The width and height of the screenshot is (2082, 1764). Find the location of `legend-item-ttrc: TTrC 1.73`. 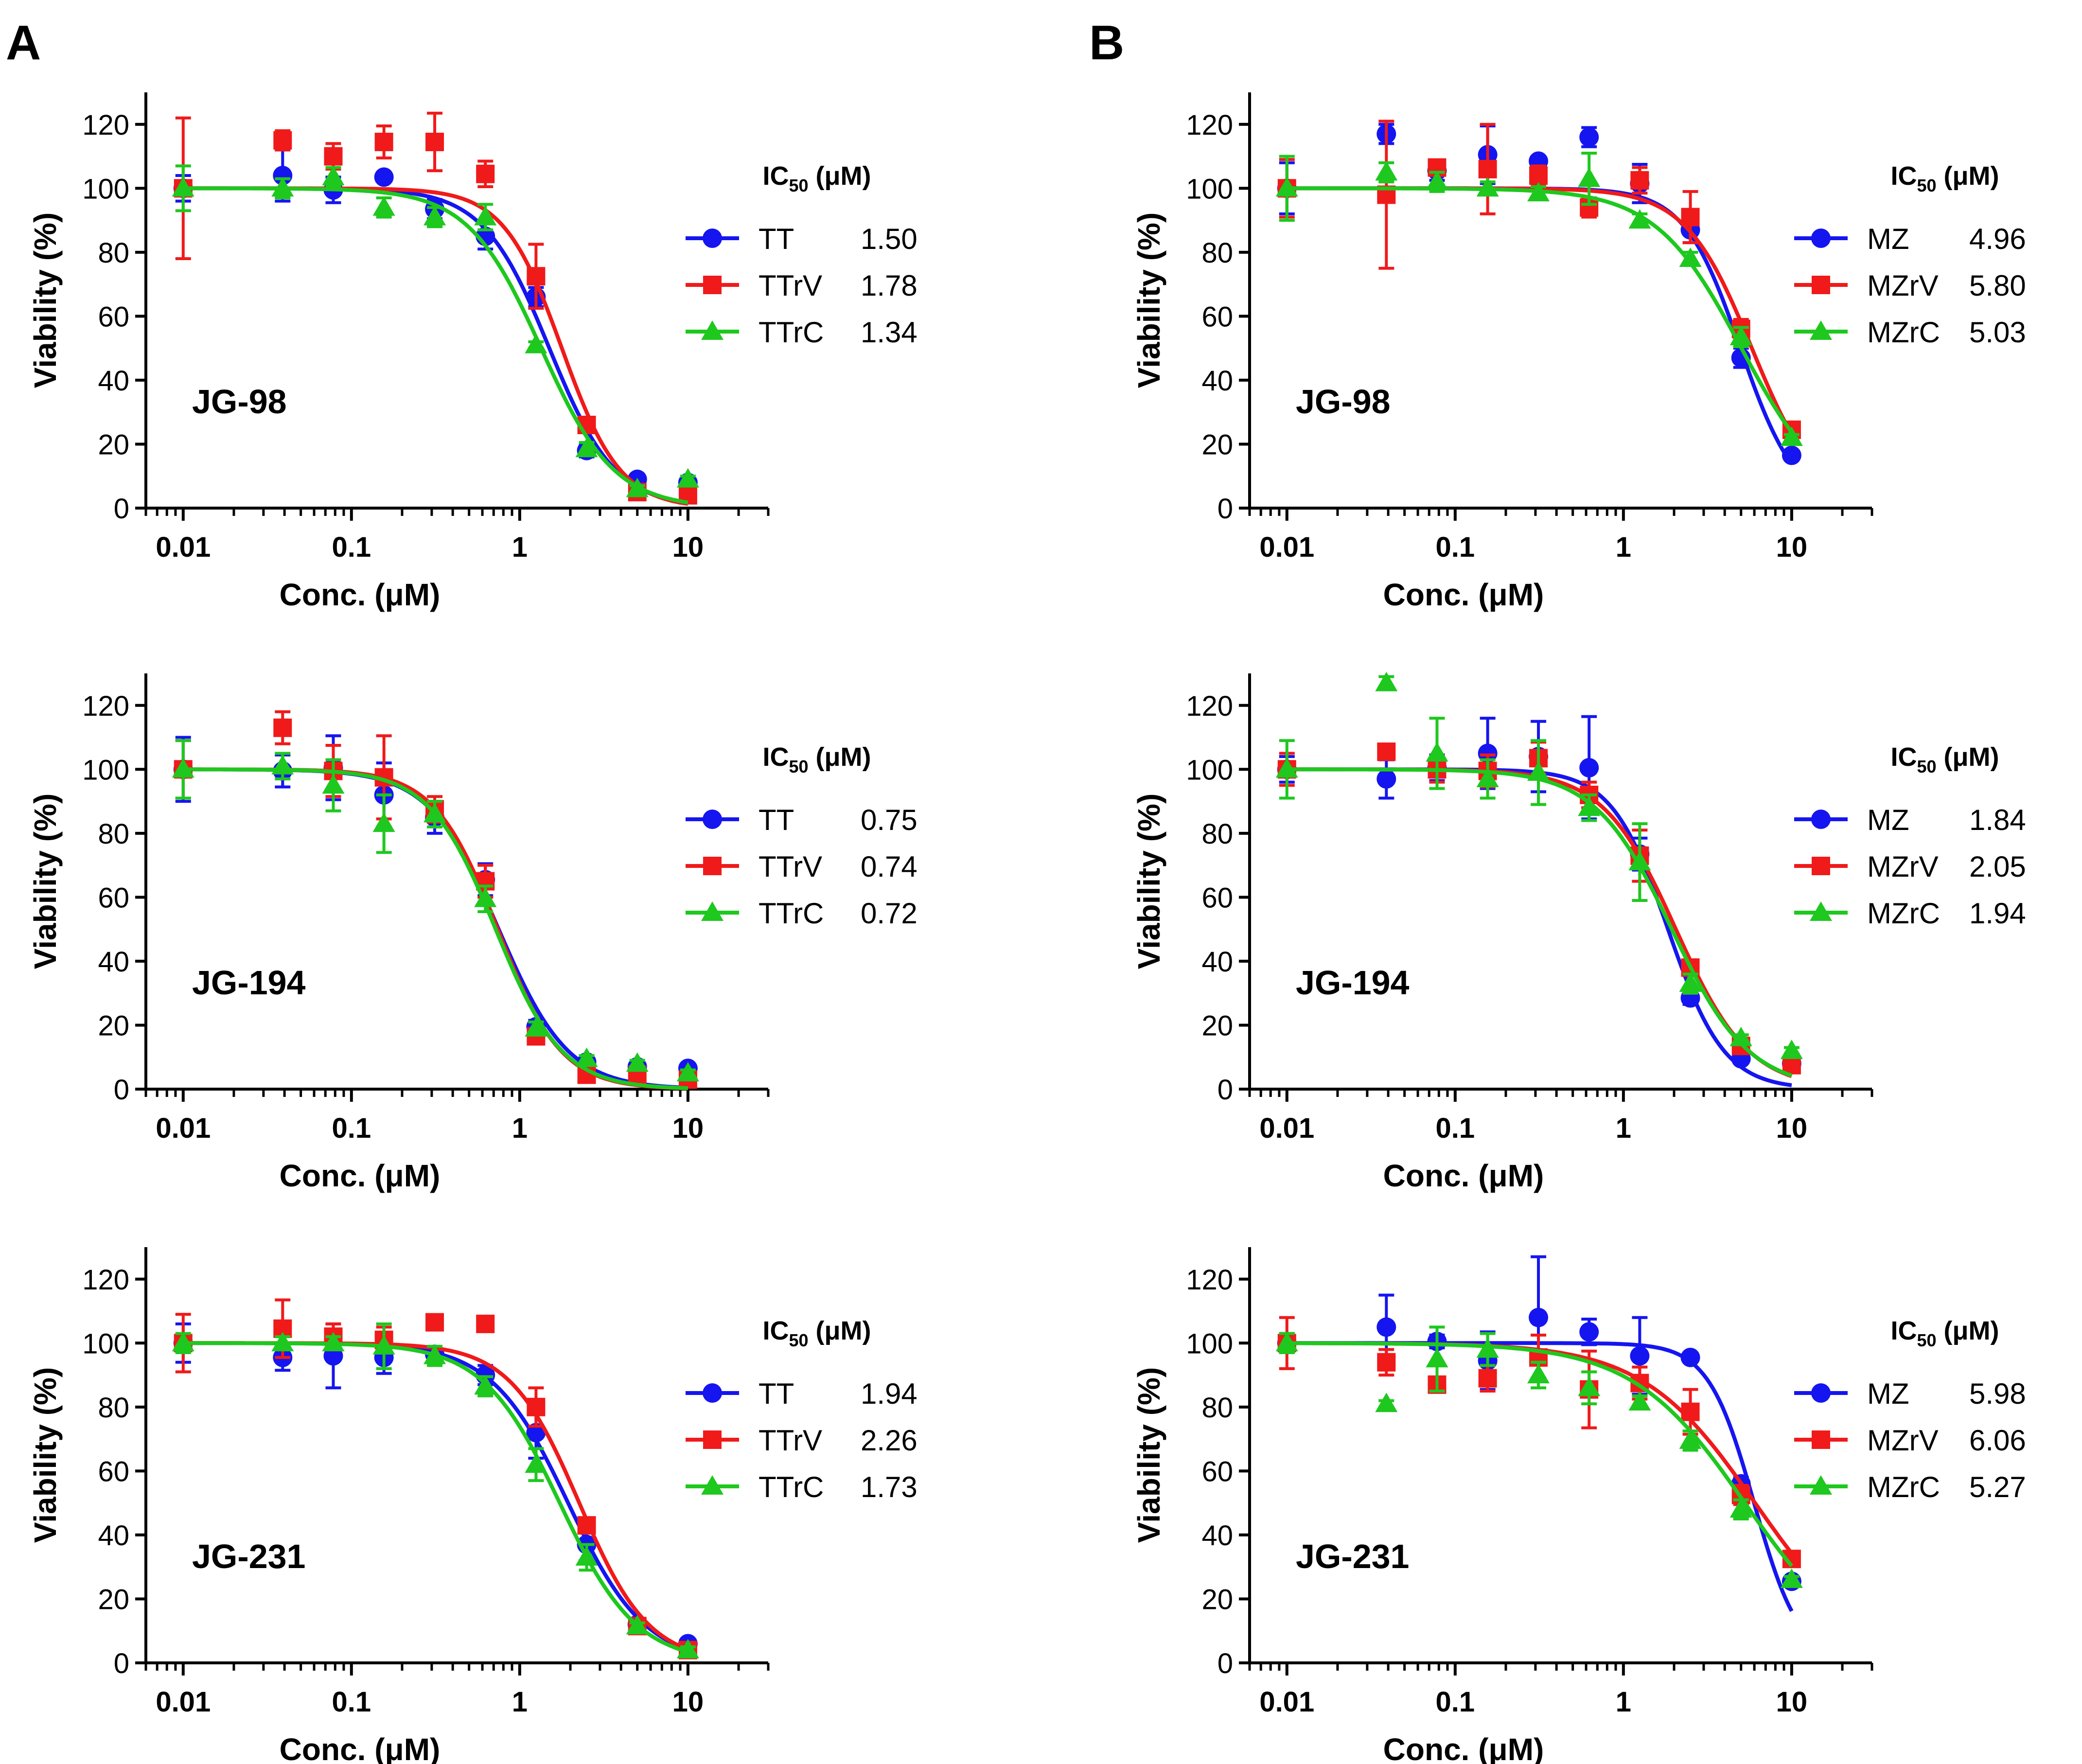

legend-item-ttrc: TTrC 1.73 is located at coordinates (801, 1487).